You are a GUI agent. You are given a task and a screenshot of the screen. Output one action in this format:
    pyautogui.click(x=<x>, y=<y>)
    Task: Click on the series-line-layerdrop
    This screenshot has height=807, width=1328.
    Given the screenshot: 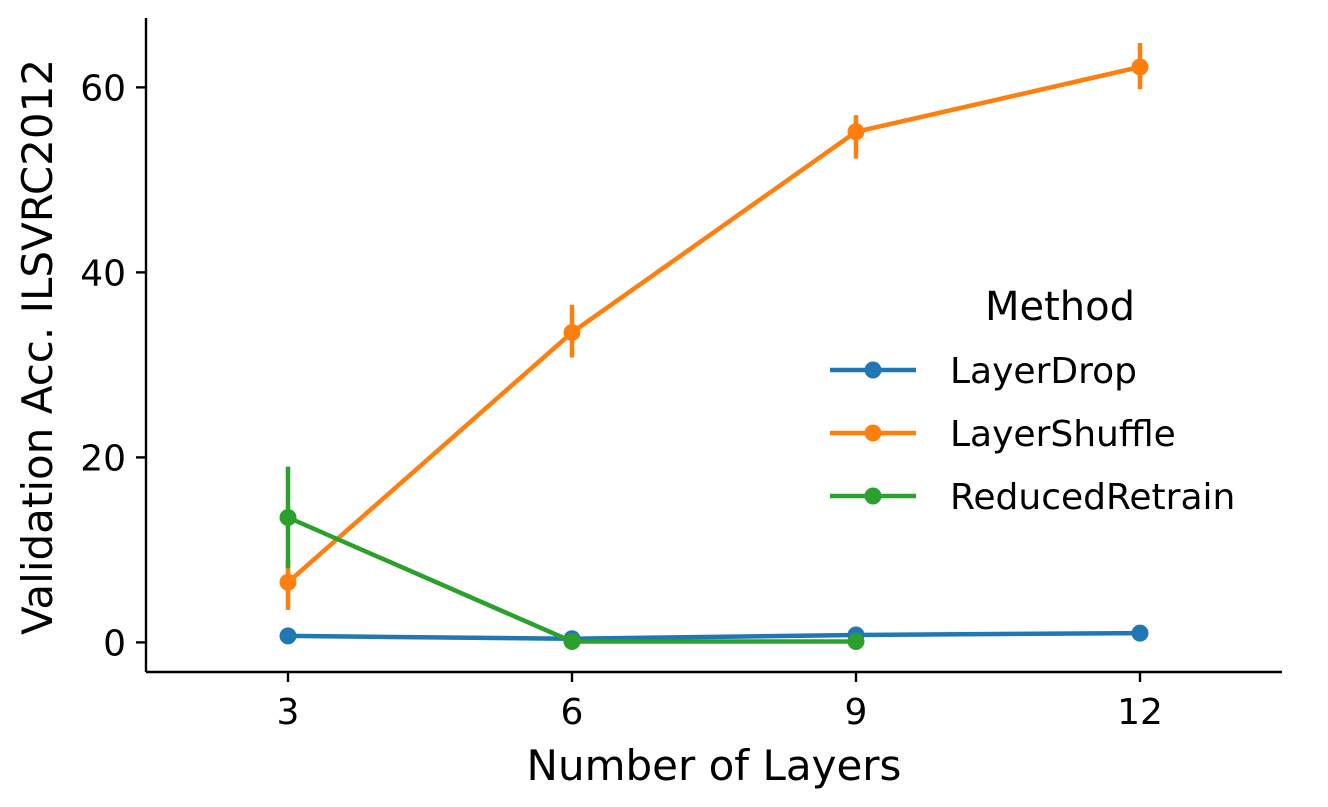 What is the action you would take?
    pyautogui.click(x=714, y=635)
    